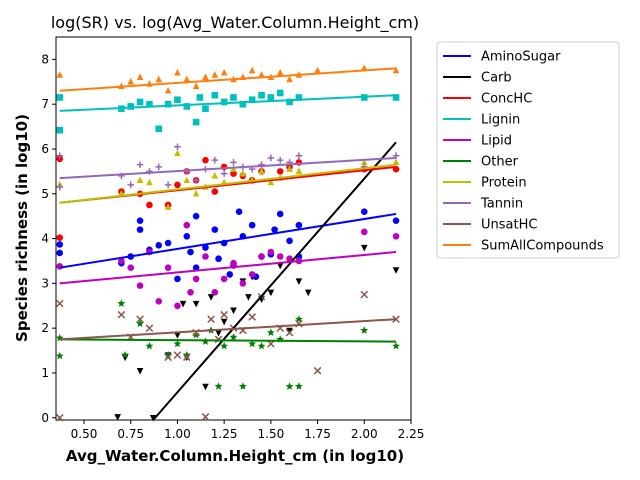 The image size is (640, 480). I want to click on legend-label-aminosugar: AminoSugar, so click(521, 57).